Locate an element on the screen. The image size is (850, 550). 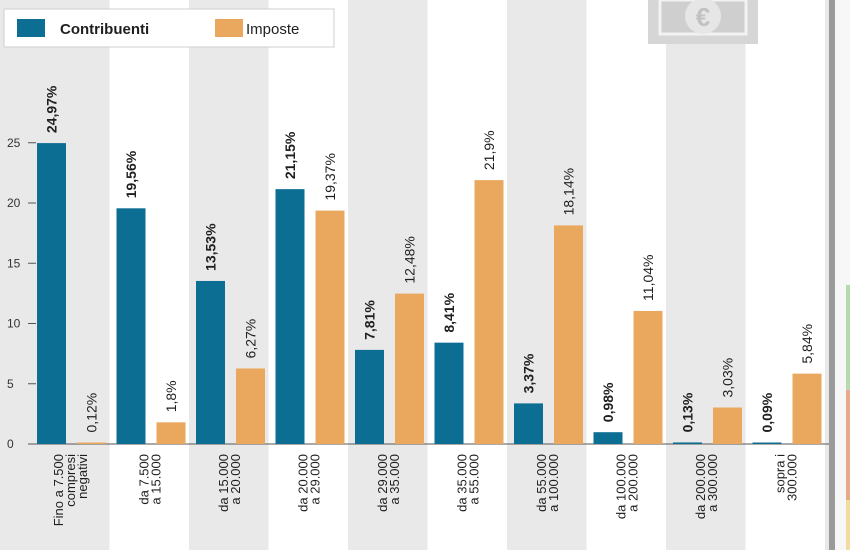
label-contribuenti: 13,53% is located at coordinates (211, 247).